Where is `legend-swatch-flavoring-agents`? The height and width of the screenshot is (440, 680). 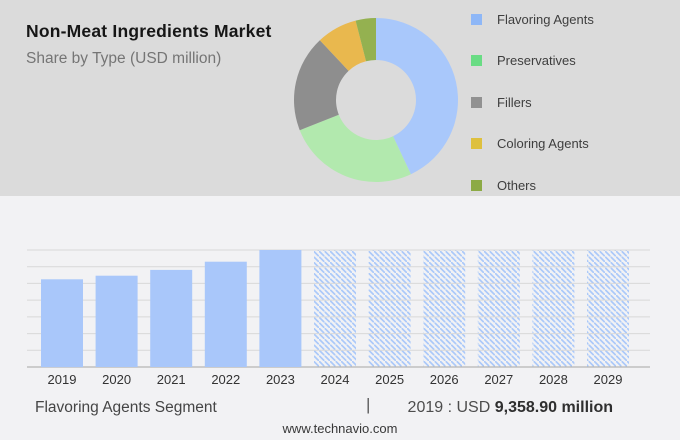
legend-swatch-flavoring-agents is located at coordinates (476, 19).